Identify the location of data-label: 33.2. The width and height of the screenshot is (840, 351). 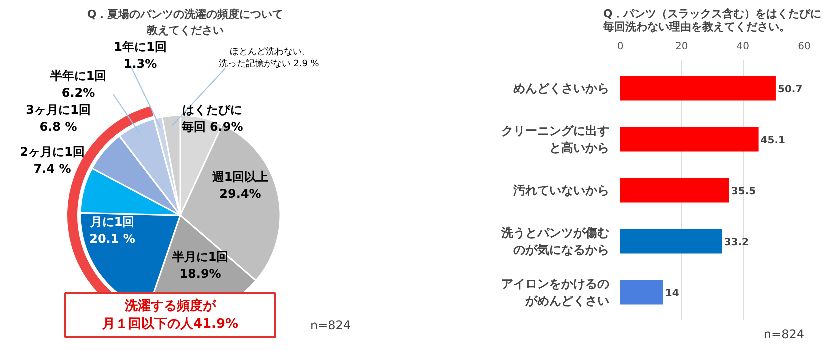
(737, 242).